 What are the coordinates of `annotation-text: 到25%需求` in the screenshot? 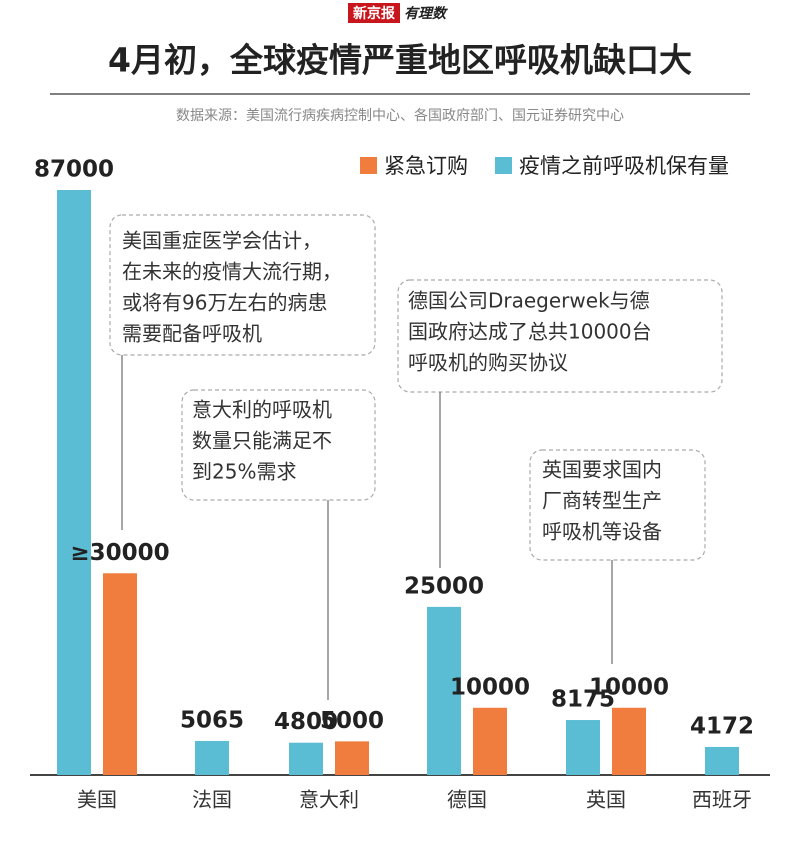 It's located at (244, 472).